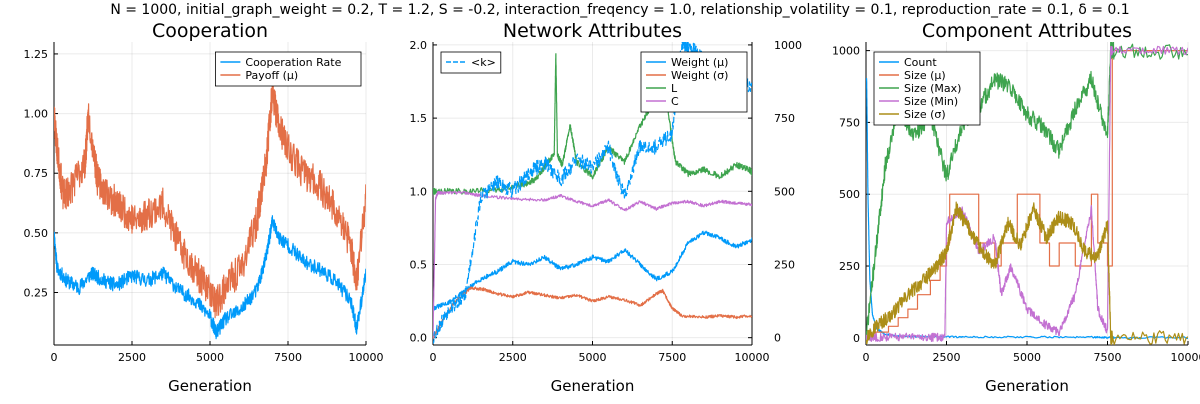 Image resolution: width=1200 pixels, height=404 pixels. Describe the element at coordinates (483, 62) in the screenshot. I see `legend-label: <k>` at that location.